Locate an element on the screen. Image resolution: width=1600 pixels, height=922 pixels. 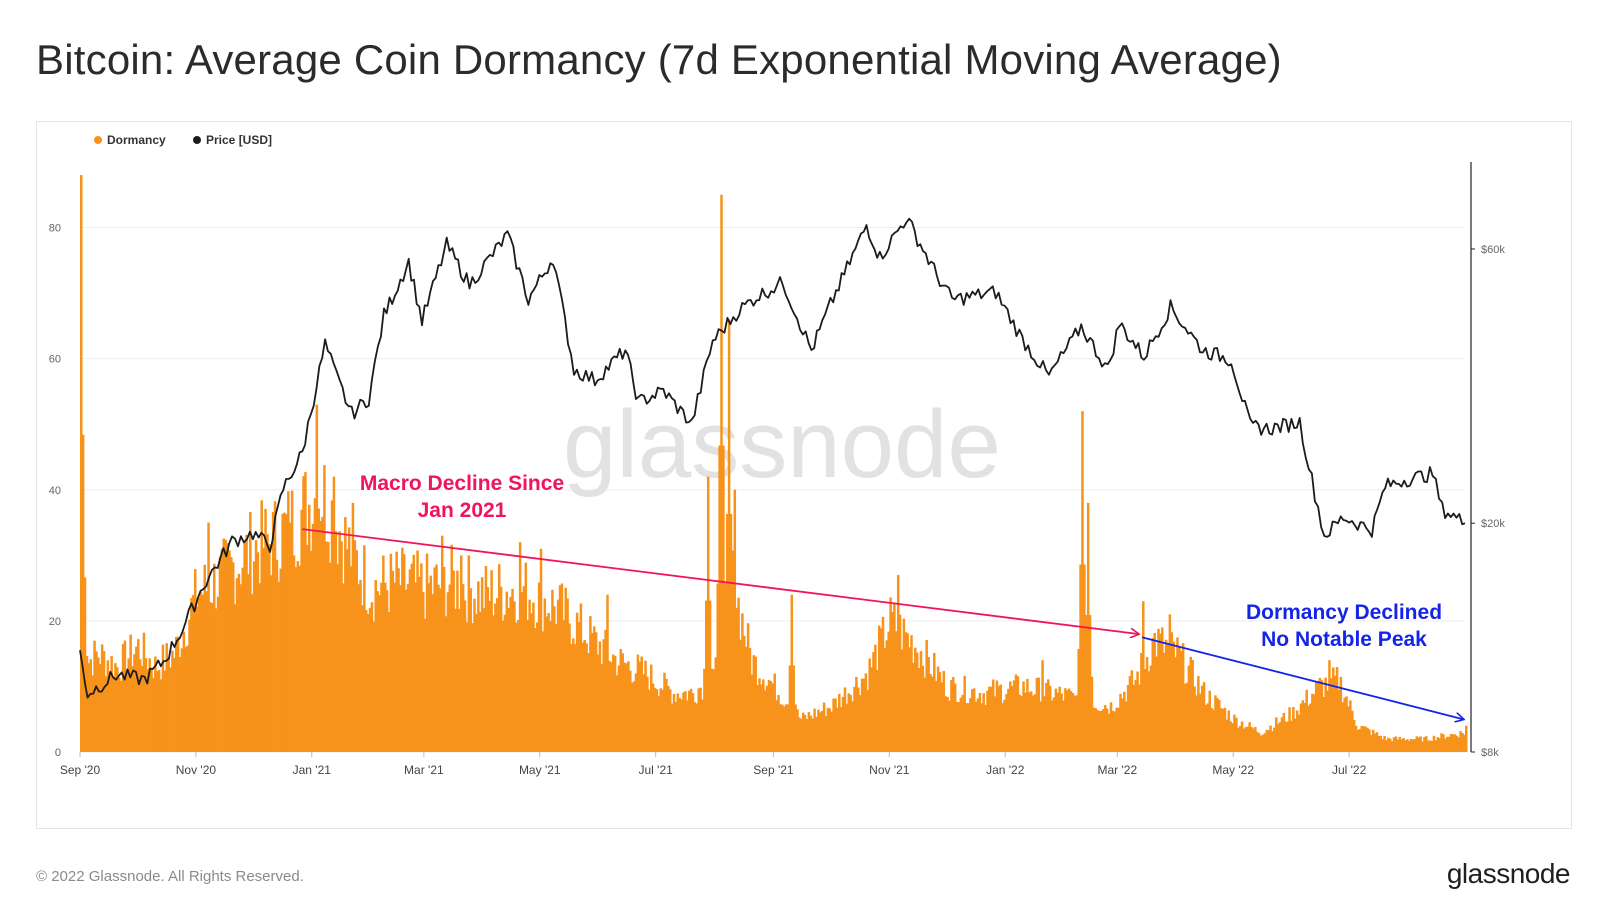
x-tick-label: Sep '21 is located at coordinates (773, 770).